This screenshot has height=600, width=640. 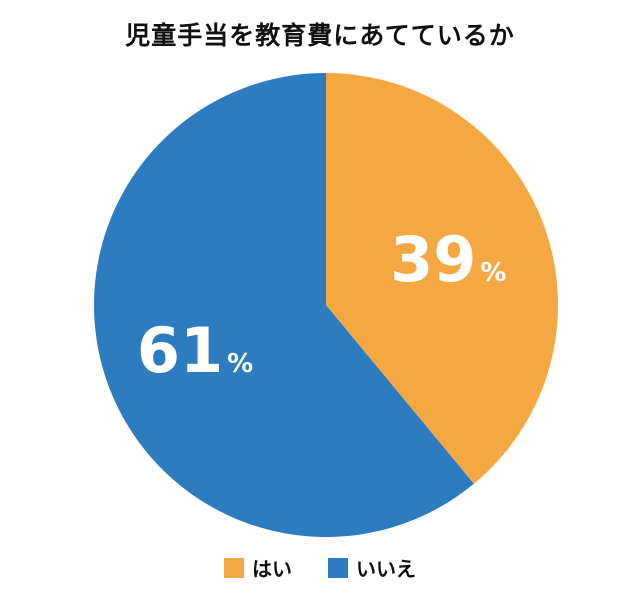 I want to click on legend: はい いいえ, so click(x=320, y=567).